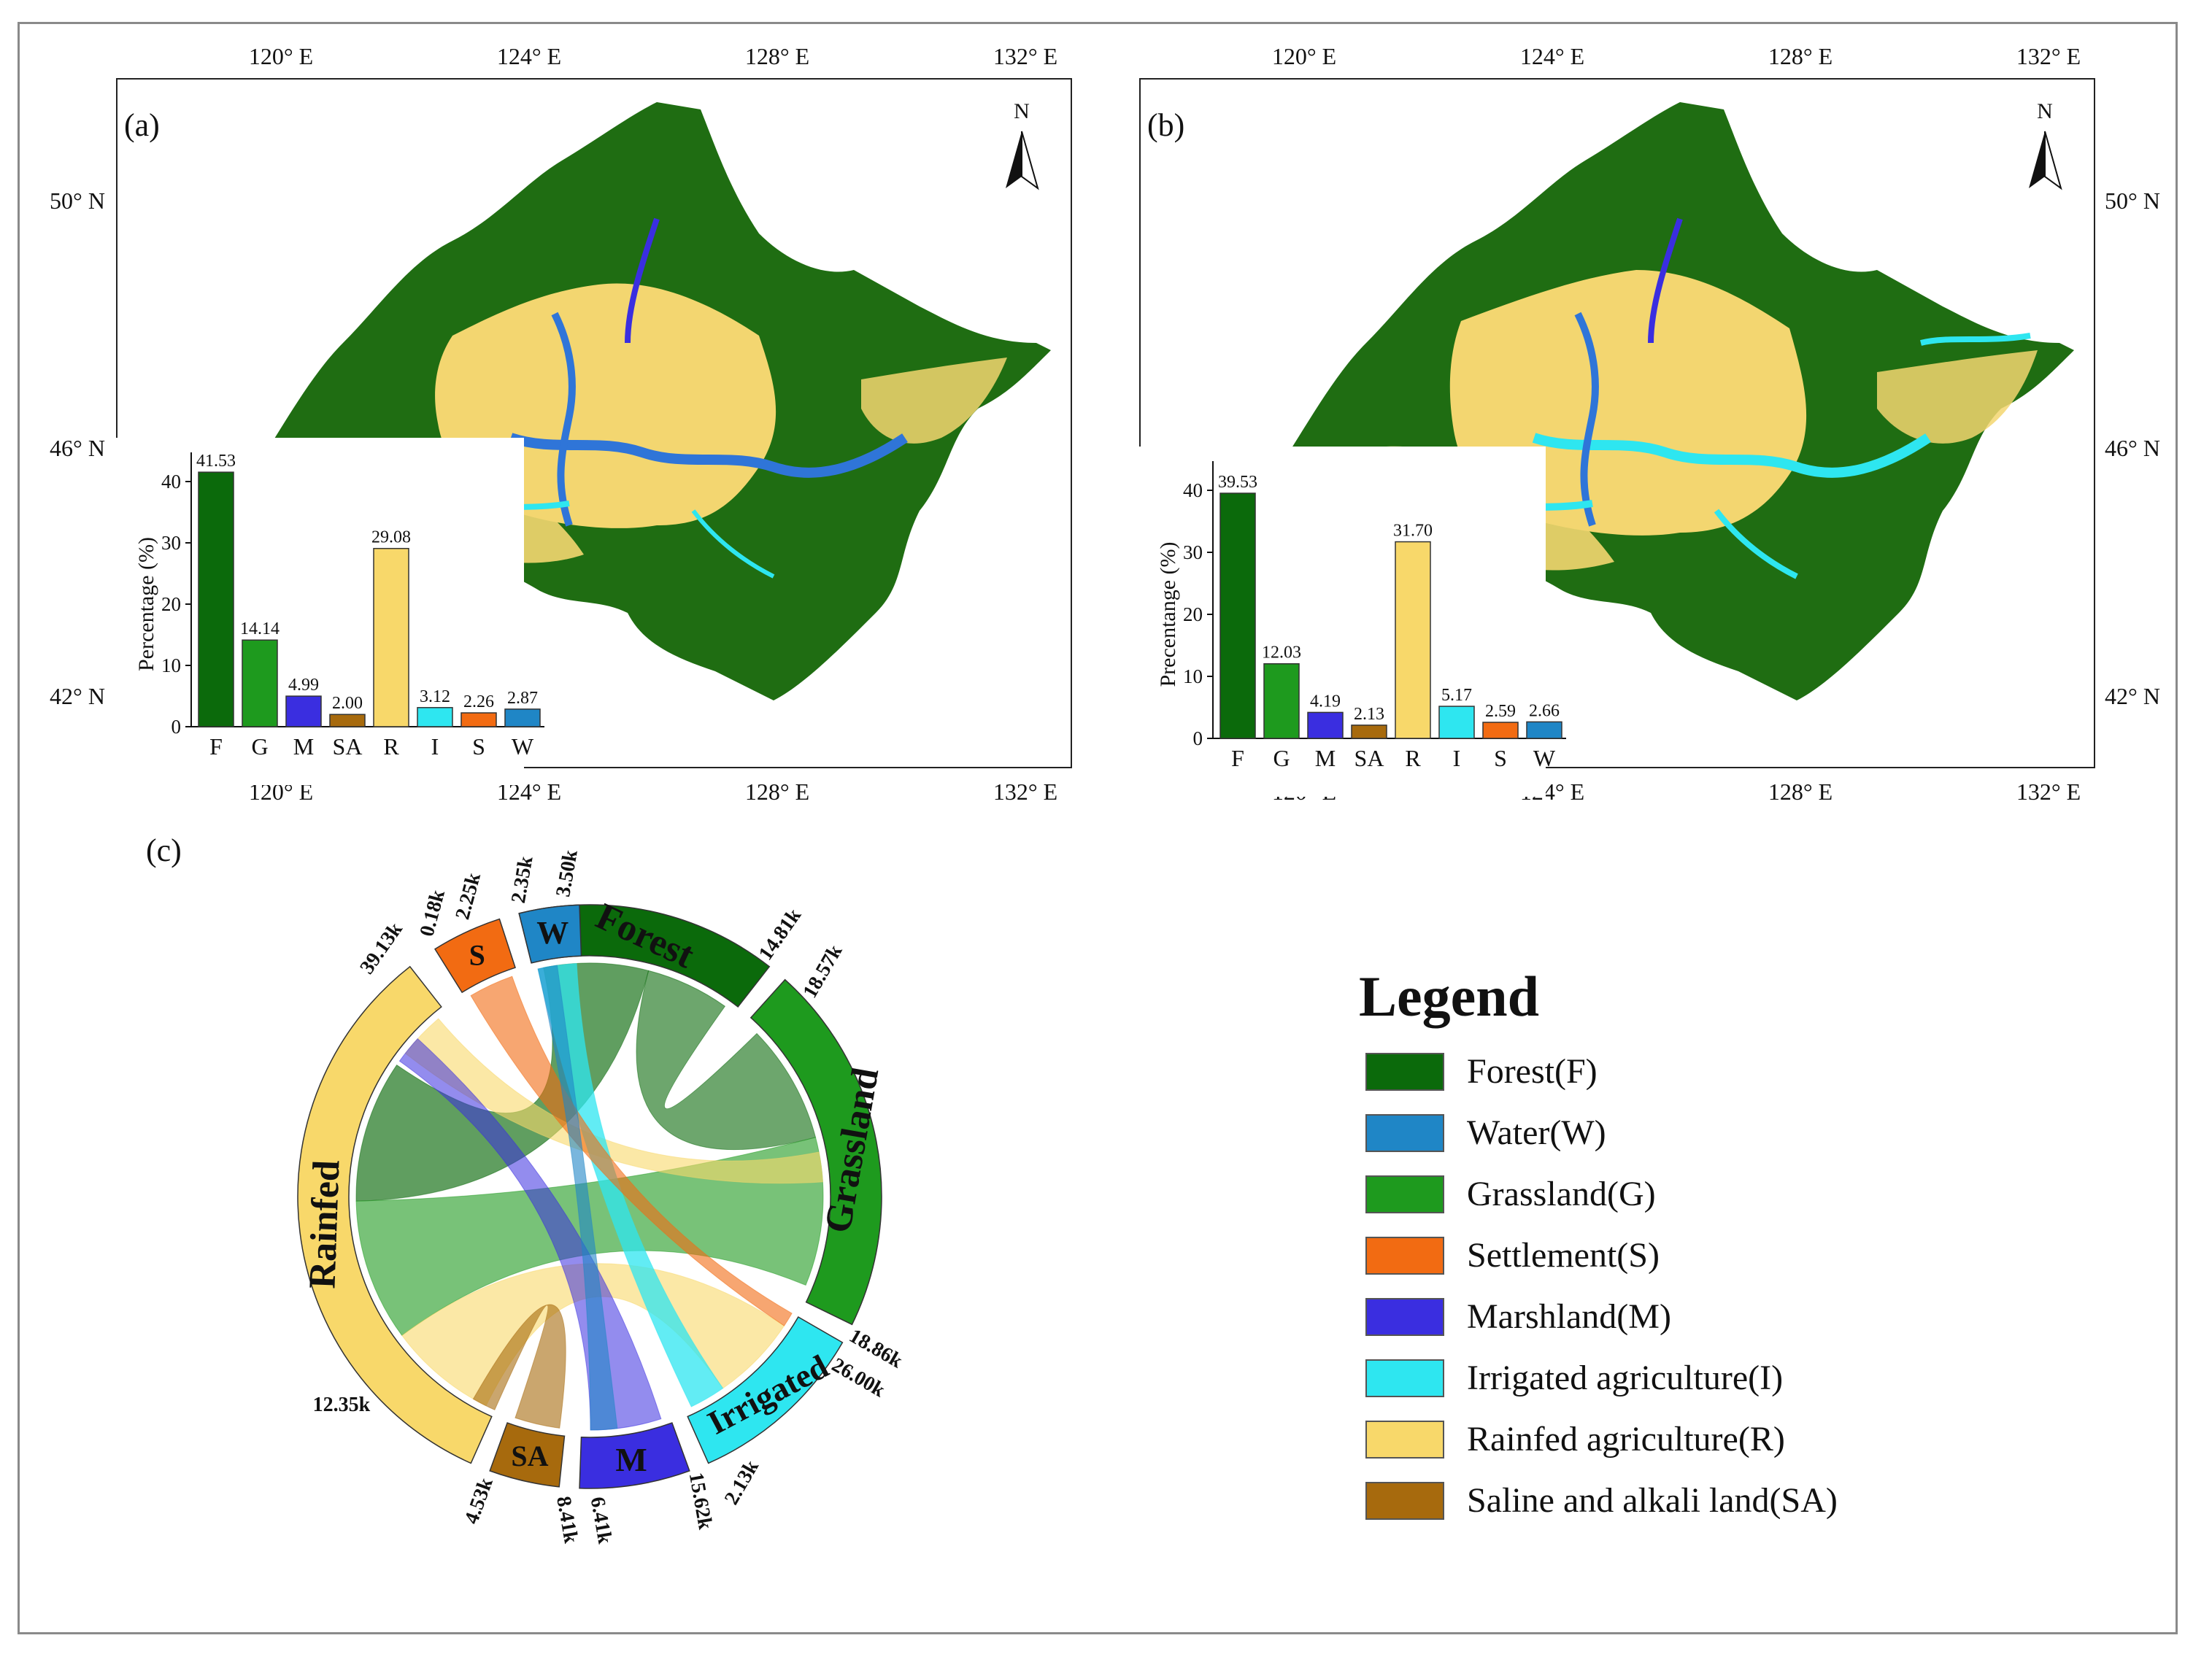 The width and height of the screenshot is (2212, 1665). I want to click on bar-value-label: 2.00, so click(347, 704).